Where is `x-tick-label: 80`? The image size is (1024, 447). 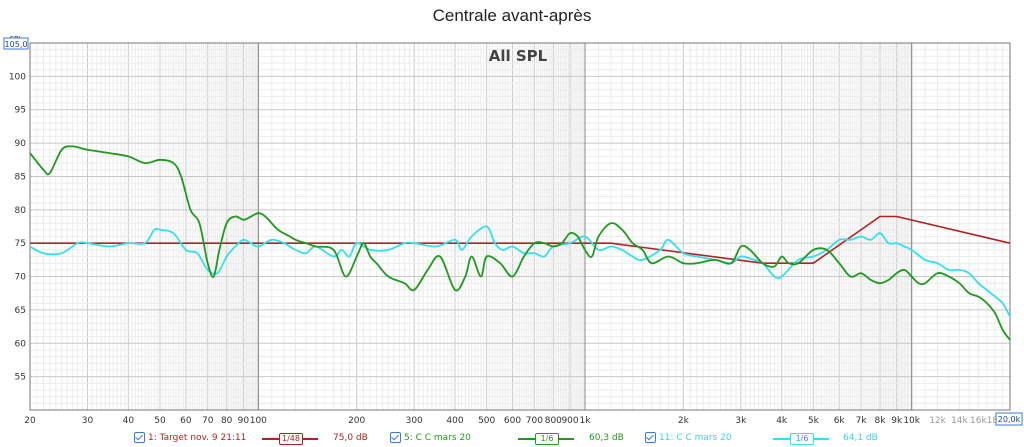
x-tick-label: 80 is located at coordinates (227, 421).